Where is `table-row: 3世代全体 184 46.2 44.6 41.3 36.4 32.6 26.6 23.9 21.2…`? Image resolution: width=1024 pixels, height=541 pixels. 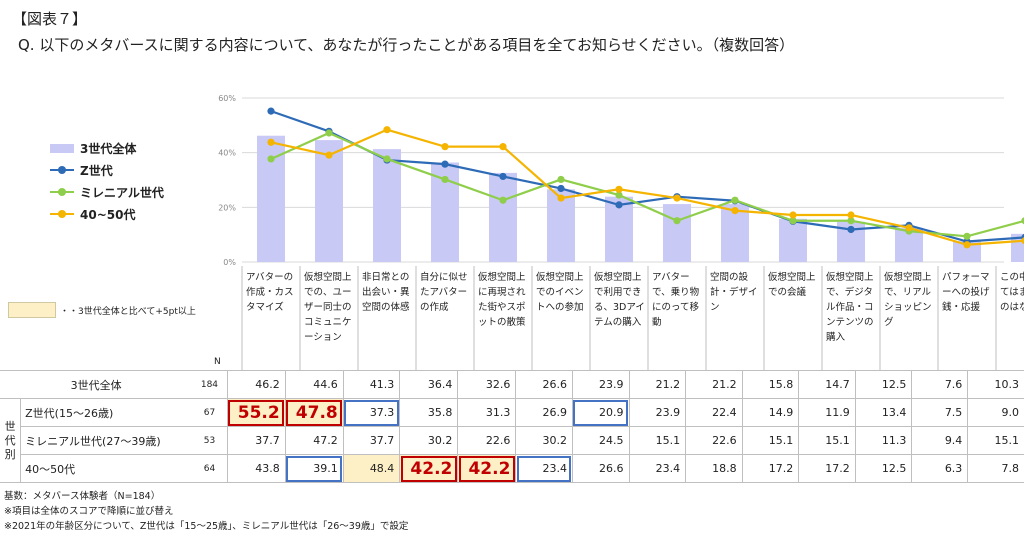
table-row: 3世代全体 184 46.2 44.6 41.3 36.4 32.6 26.6 23.9 21.2… is located at coordinates (512, 384).